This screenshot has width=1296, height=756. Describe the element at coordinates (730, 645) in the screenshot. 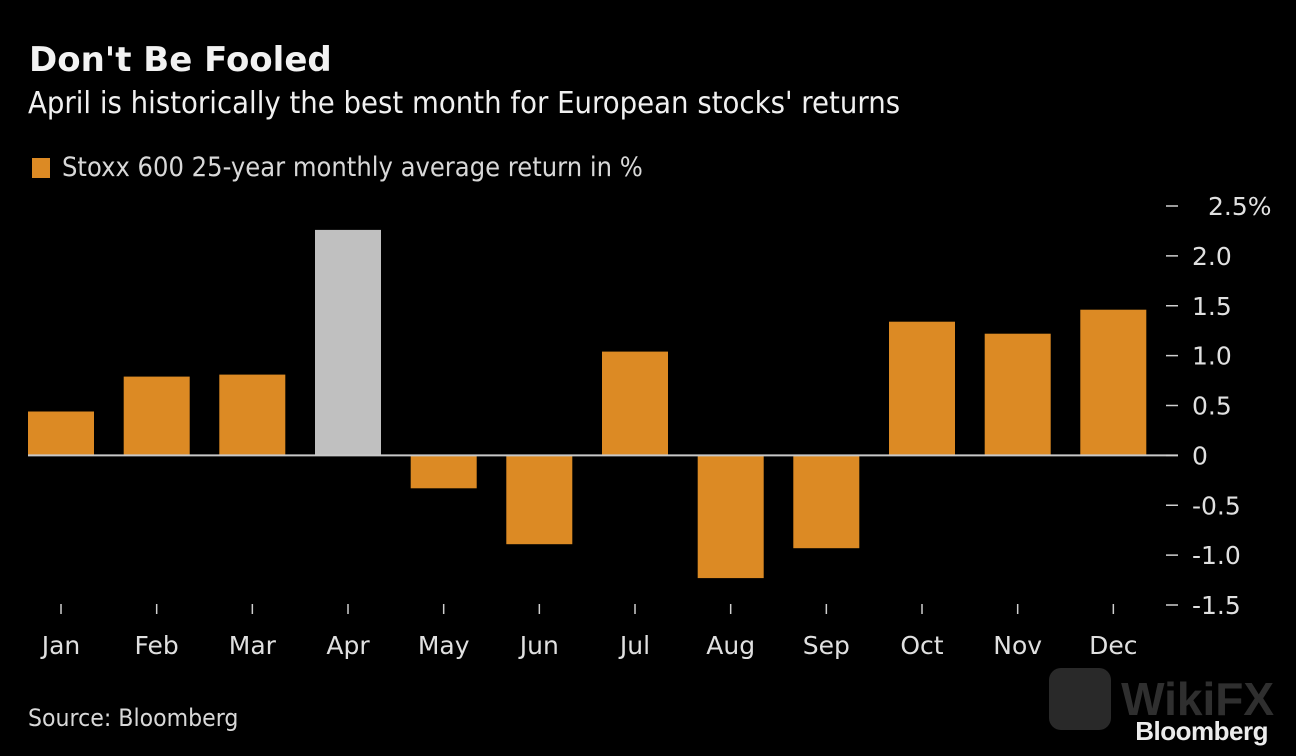

I see `x-tick-label-aug: Aug` at that location.